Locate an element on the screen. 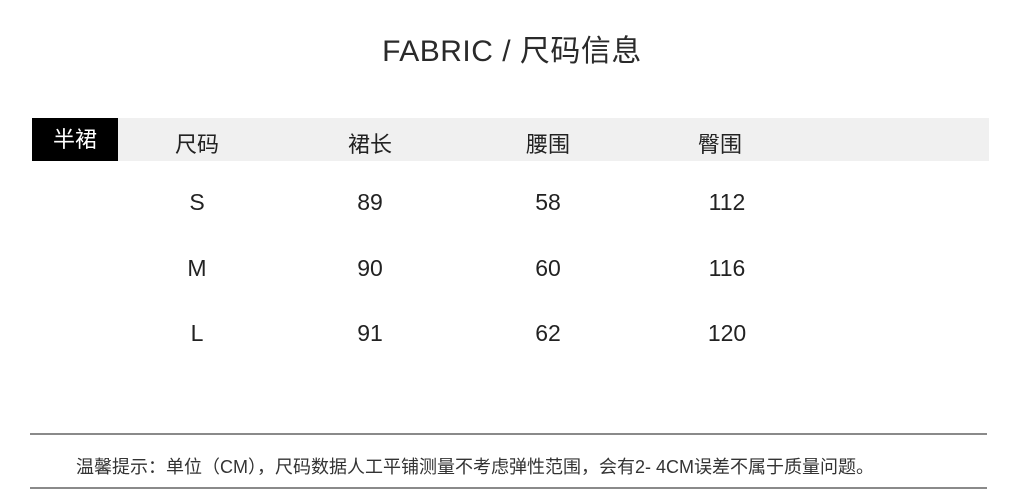 The height and width of the screenshot is (494, 1024). category-tag: 半裙 is located at coordinates (75, 139).